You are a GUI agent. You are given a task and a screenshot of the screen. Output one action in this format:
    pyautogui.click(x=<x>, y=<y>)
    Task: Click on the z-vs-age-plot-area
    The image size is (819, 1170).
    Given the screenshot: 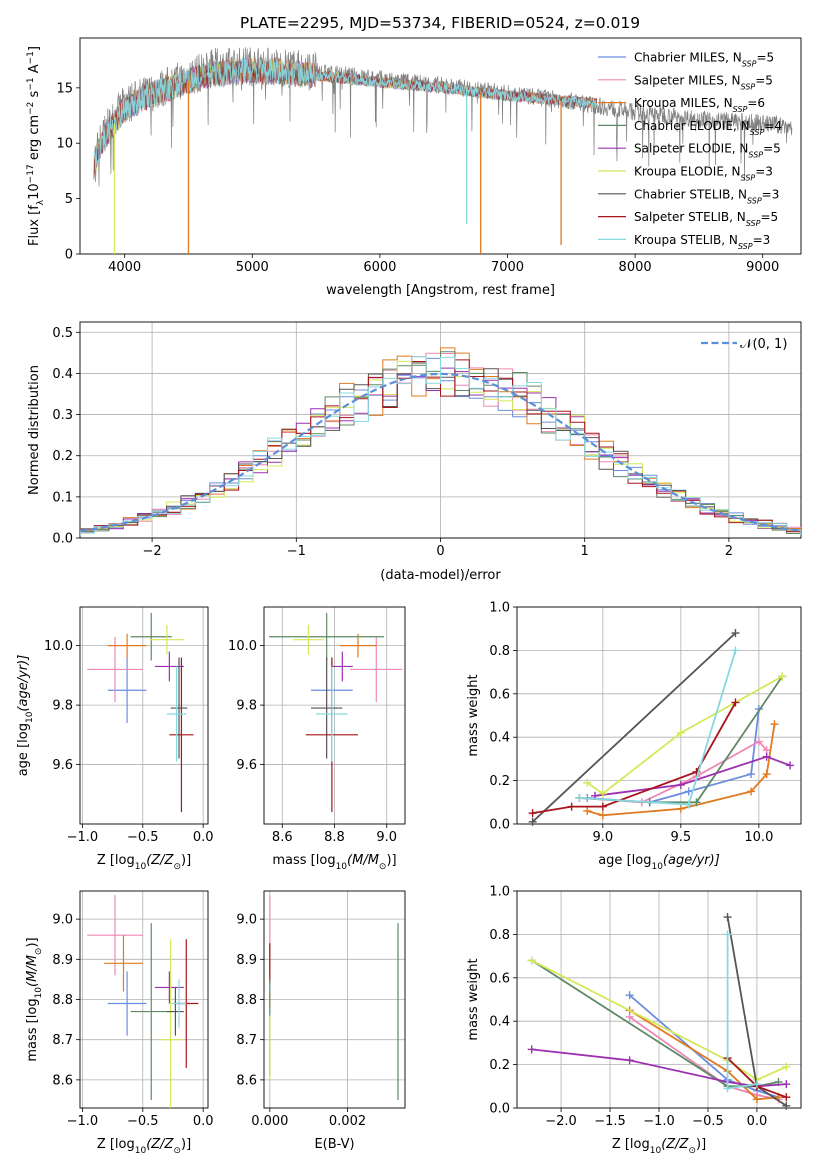 What is the action you would take?
    pyautogui.click(x=140, y=712)
    